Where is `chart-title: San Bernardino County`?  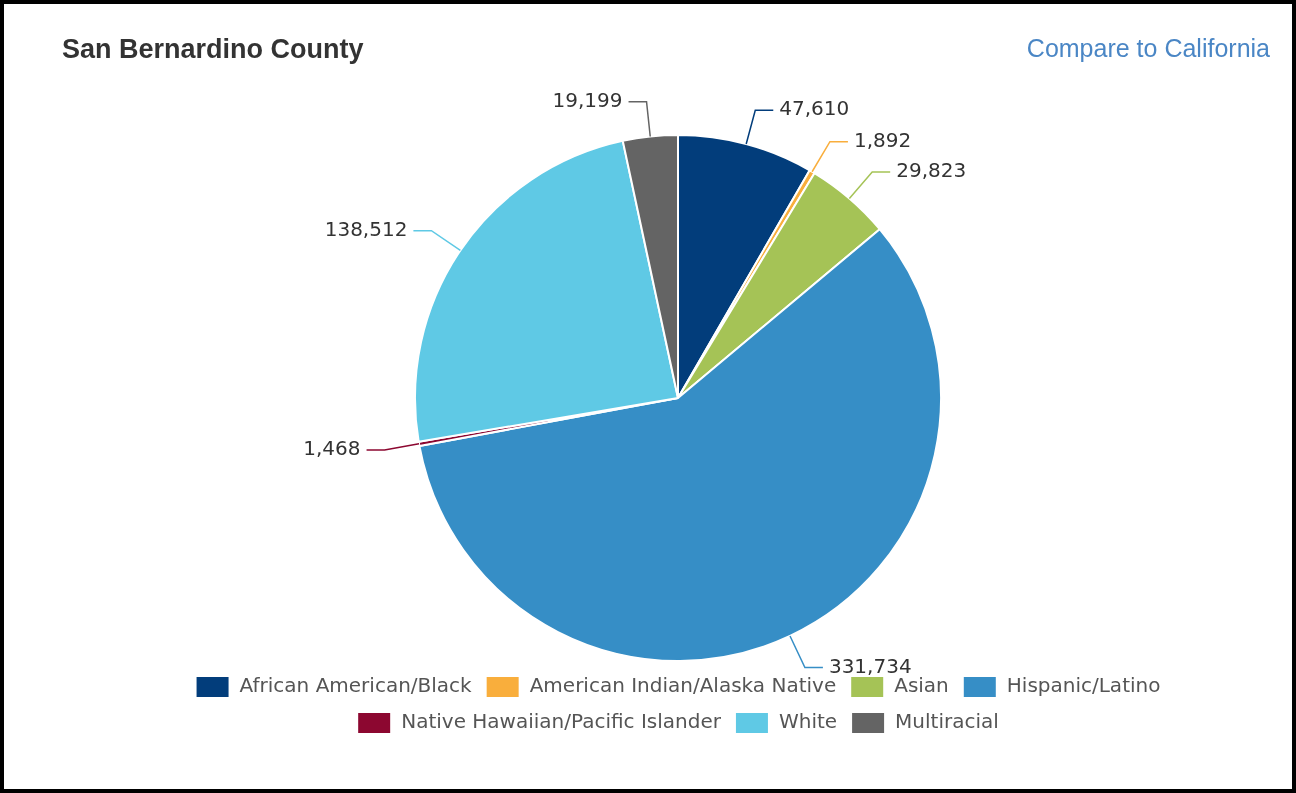 chart-title: San Bernardino County is located at coordinates (213, 49).